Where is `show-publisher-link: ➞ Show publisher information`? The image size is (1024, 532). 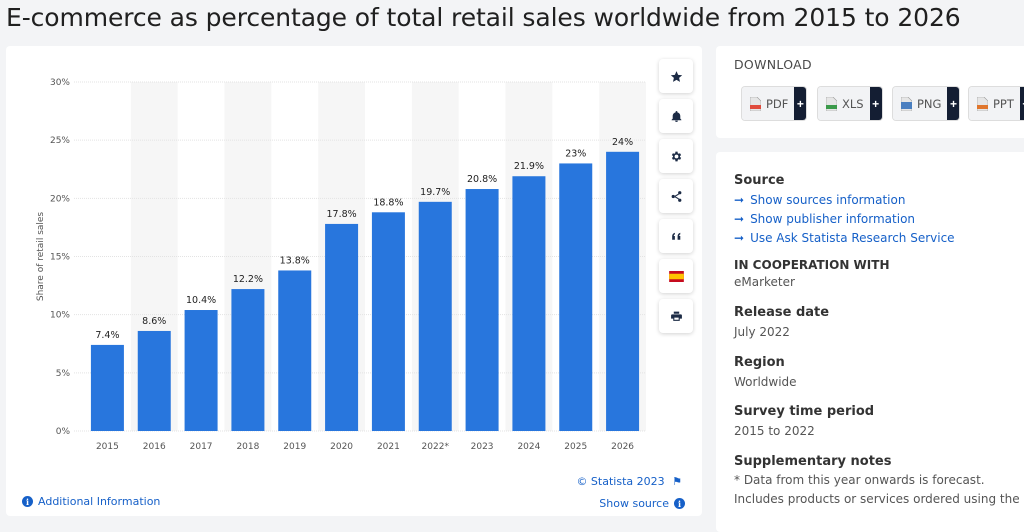
show-publisher-link: ➞ Show publisher information is located at coordinates (824, 219).